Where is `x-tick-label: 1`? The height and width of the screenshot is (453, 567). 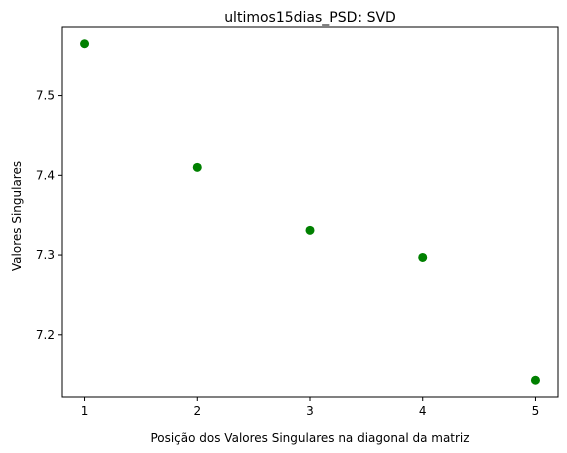 x-tick-label: 1 is located at coordinates (85, 411).